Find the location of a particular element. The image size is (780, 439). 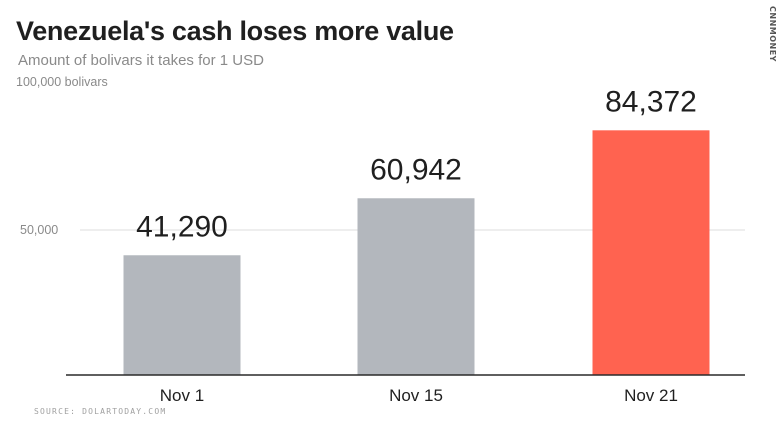

chart-subtitle: Amount of bolivars it takes for 1 USD is located at coordinates (141, 60).